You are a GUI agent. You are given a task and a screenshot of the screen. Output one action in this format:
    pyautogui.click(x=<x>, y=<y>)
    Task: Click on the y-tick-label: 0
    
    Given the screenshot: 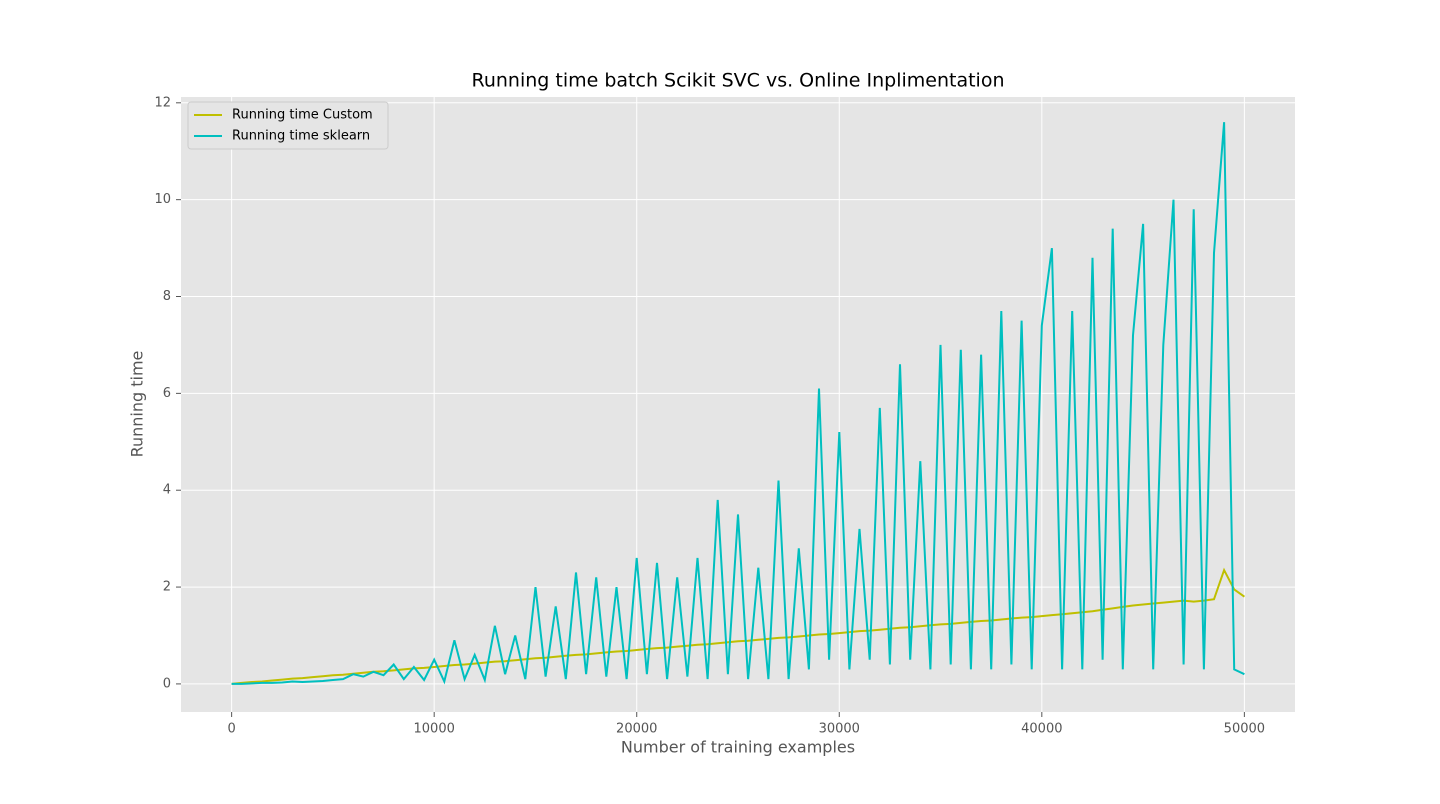 What is the action you would take?
    pyautogui.click(x=167, y=683)
    